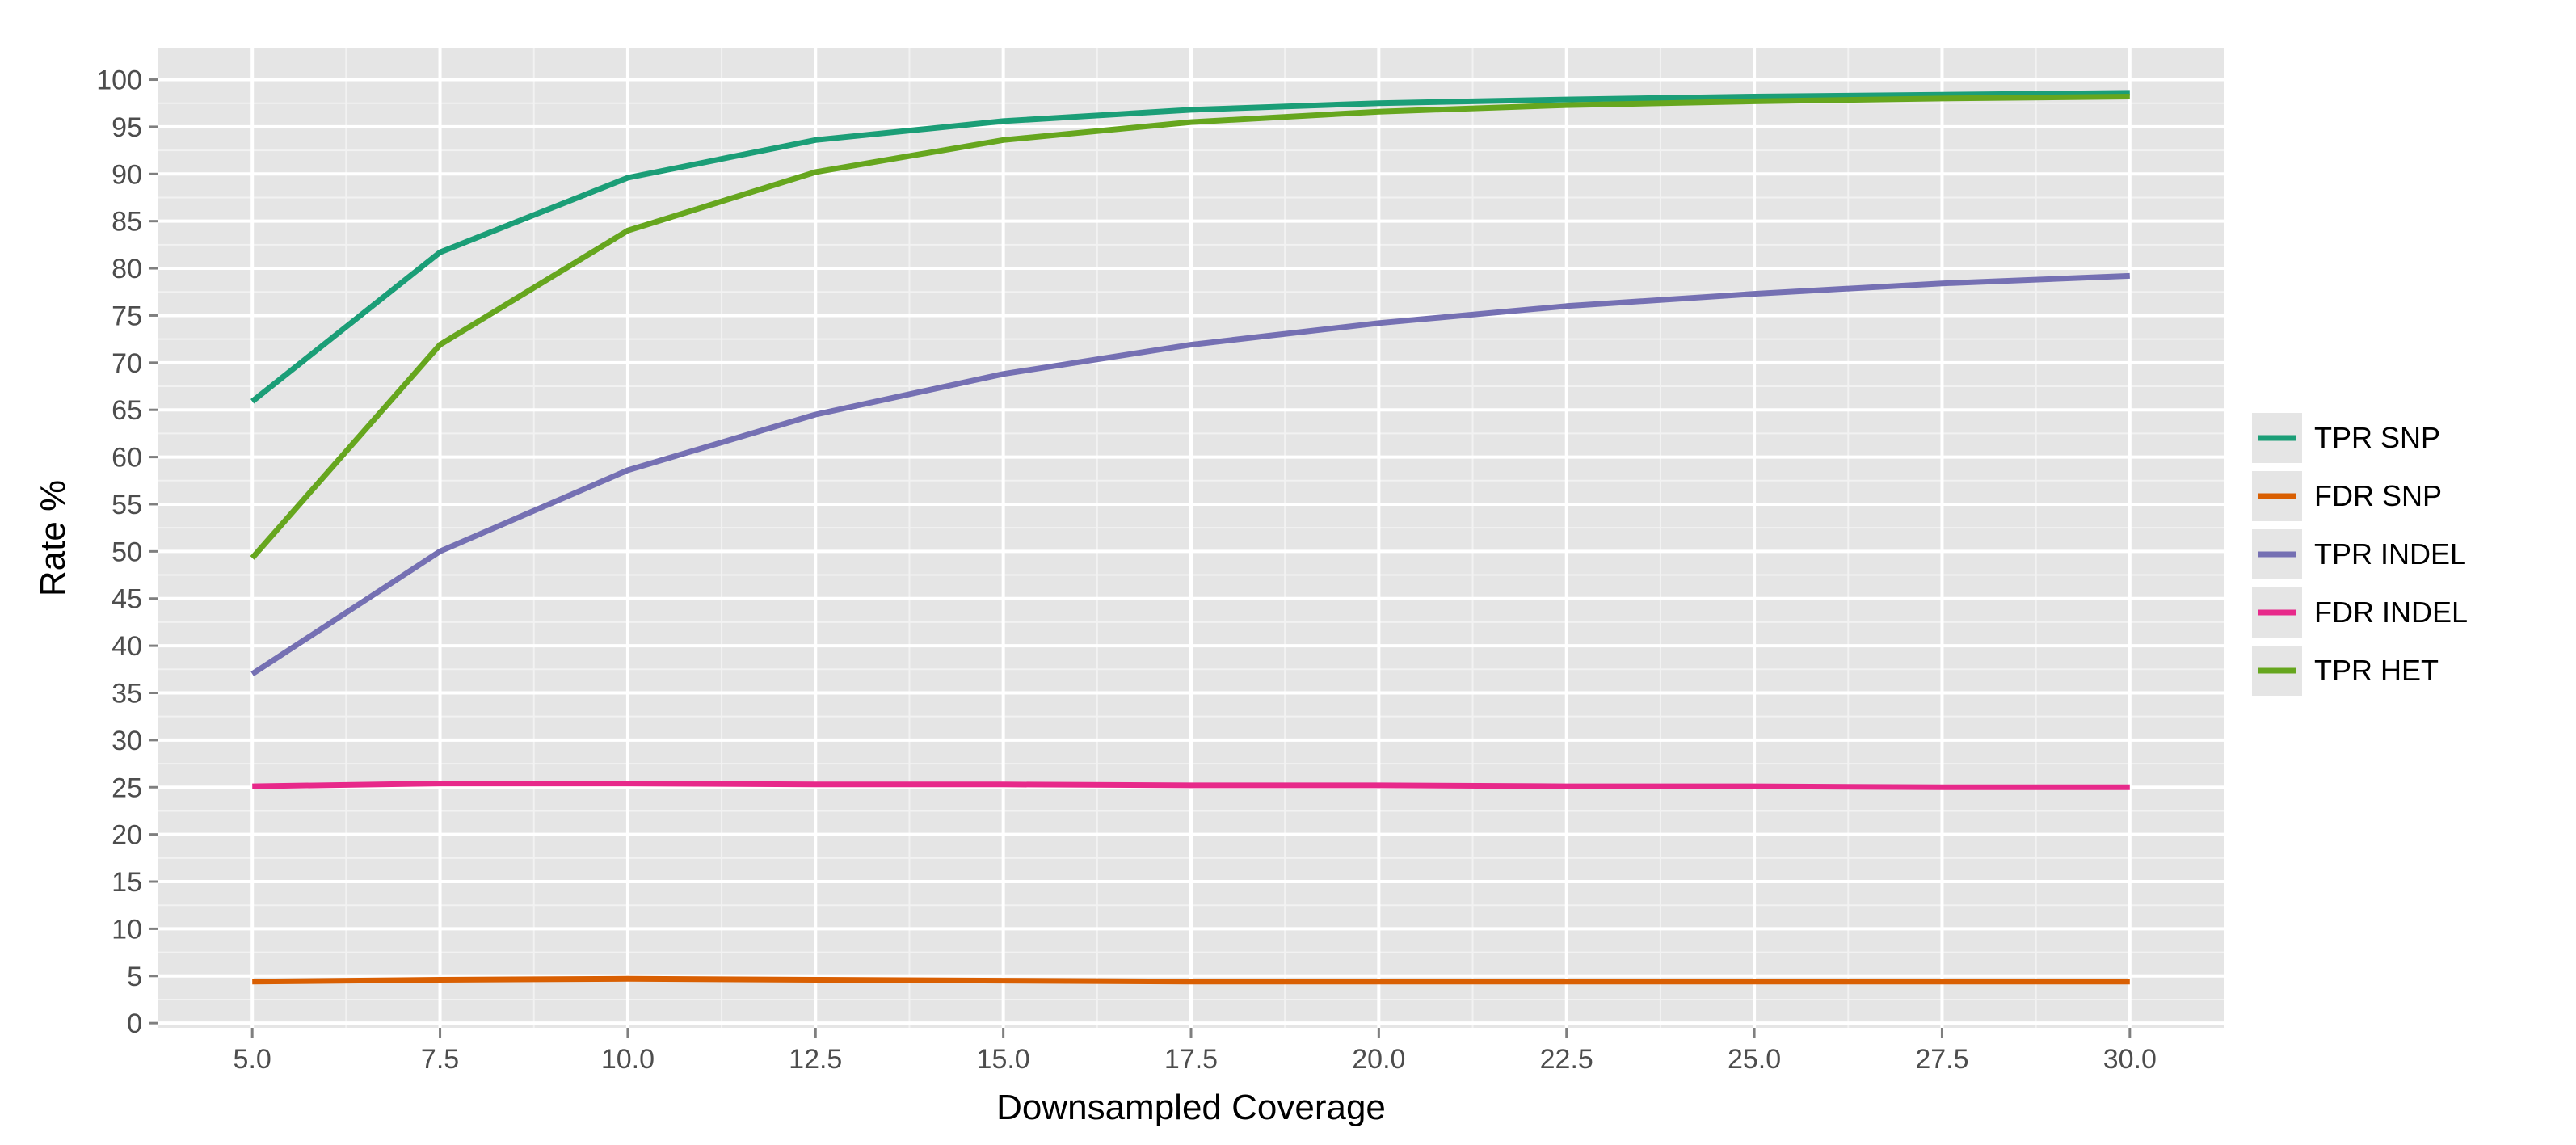 The height and width of the screenshot is (1145, 2576). What do you see at coordinates (127, 127) in the screenshot?
I see `y-tick-label: 95` at bounding box center [127, 127].